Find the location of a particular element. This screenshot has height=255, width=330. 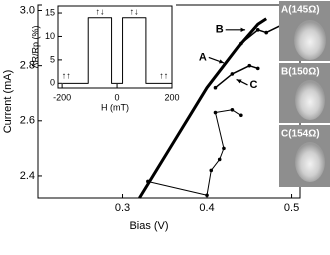

x-tick-label: 0.4 is located at coordinates (206, 208).